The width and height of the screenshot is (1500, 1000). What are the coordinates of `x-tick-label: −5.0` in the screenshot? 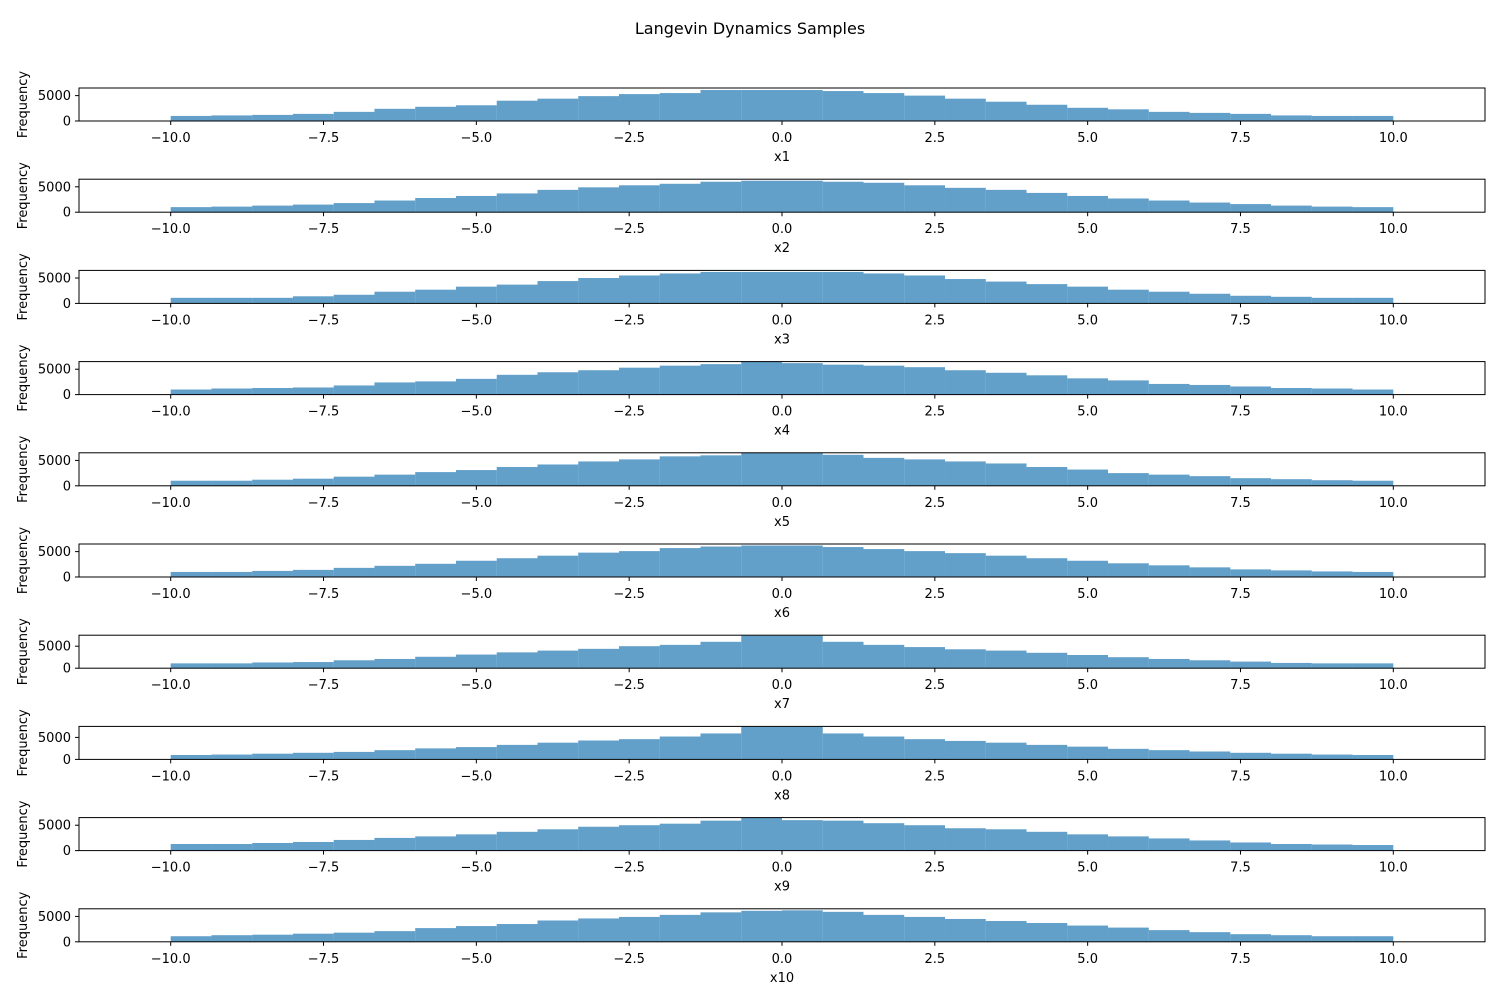 It's located at (477, 138).